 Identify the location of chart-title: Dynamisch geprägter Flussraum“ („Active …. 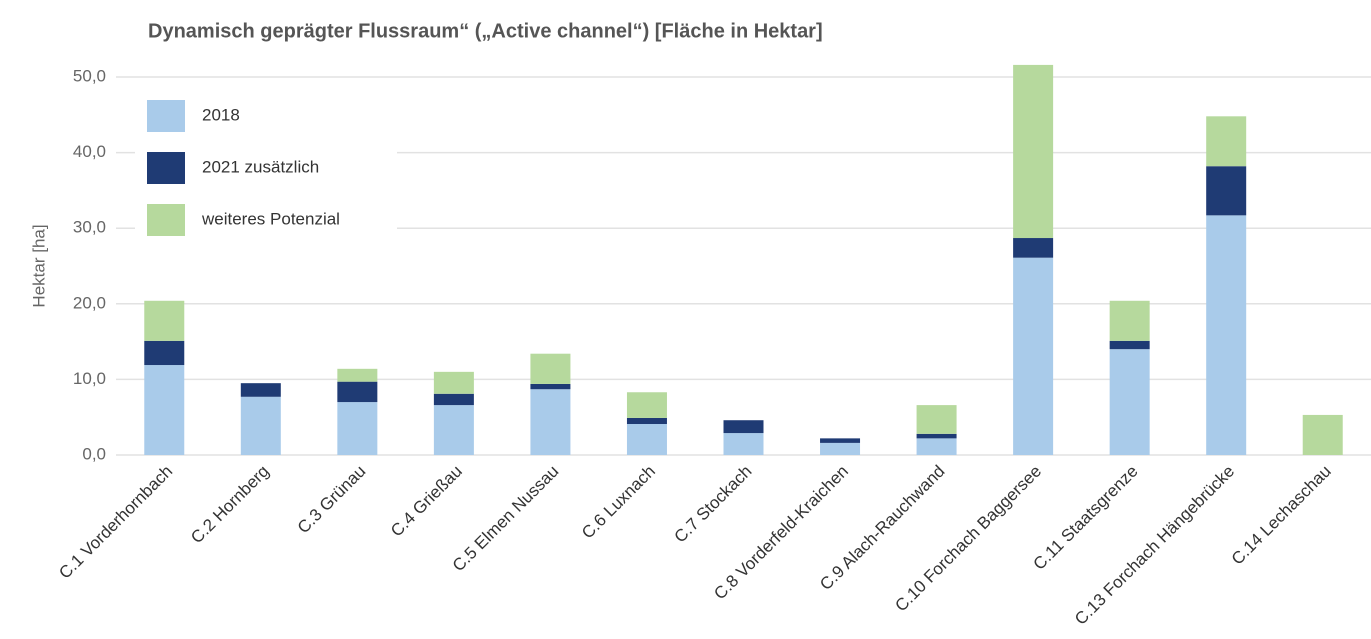
(485, 31).